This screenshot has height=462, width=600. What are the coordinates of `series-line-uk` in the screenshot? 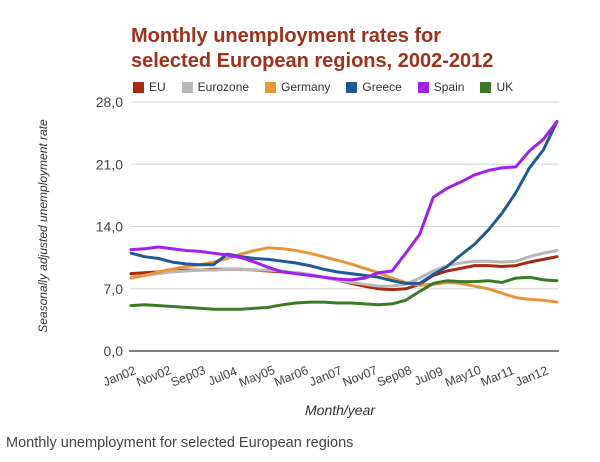 It's located at (344, 293).